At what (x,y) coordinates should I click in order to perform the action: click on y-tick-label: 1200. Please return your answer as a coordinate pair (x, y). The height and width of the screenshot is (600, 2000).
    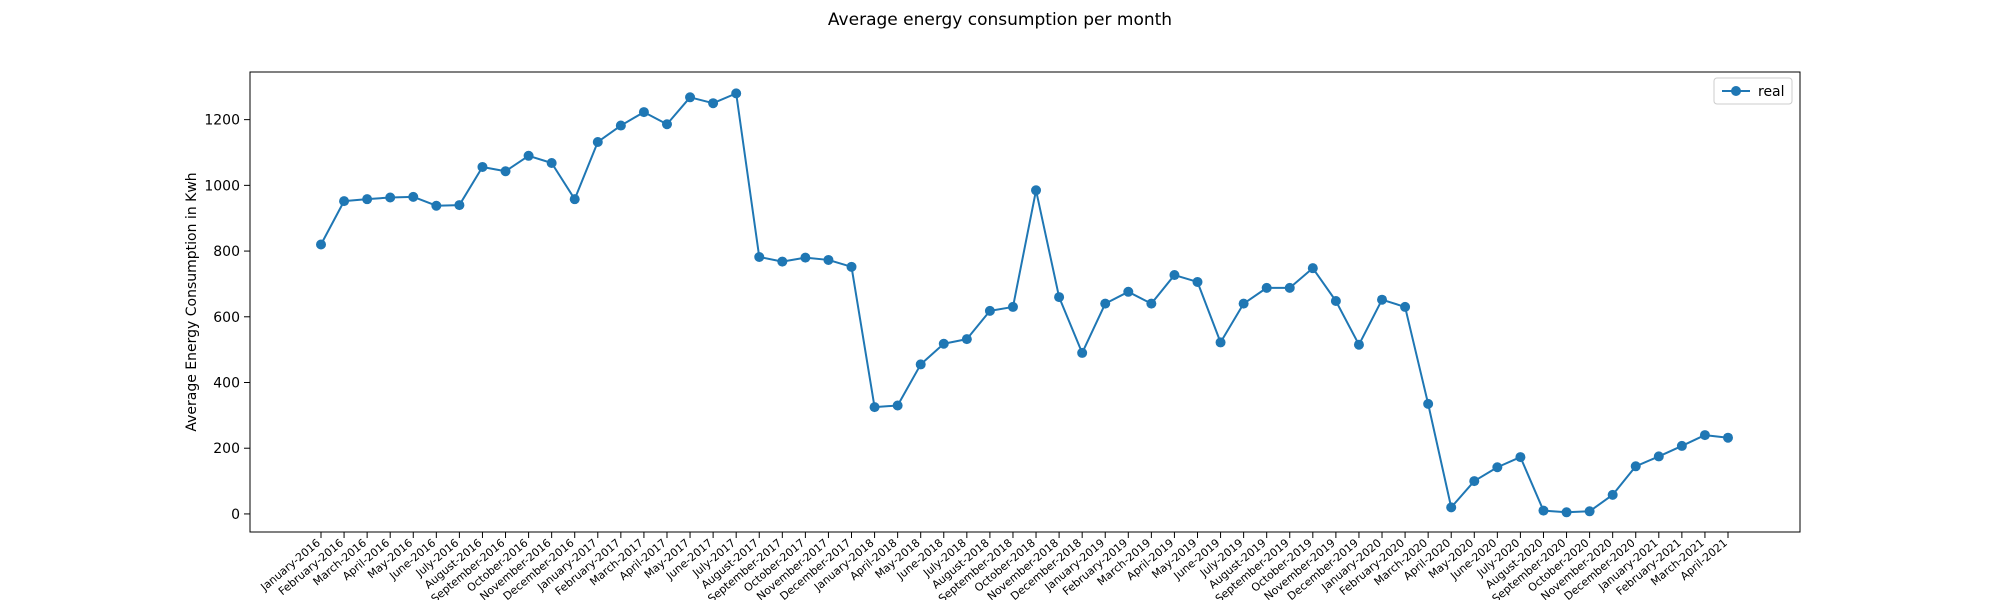
    Looking at the image, I should click on (222, 121).